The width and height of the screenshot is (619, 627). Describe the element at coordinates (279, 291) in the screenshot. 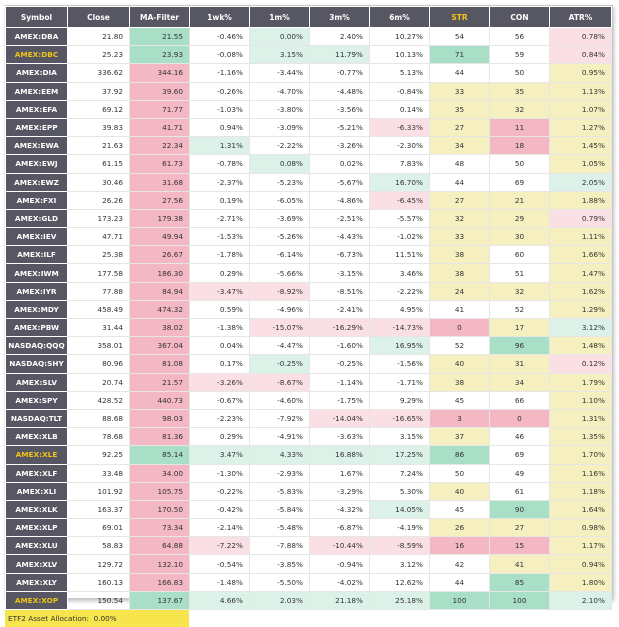

I see `cell-1m-: -8.92%` at that location.